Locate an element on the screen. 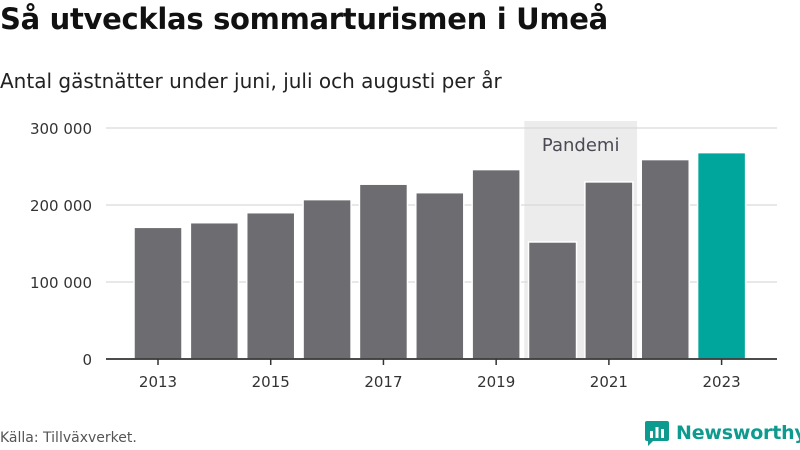 Image resolution: width=800 pixels, height=450 pixels. brand-logo: Newsworthy is located at coordinates (722, 433).